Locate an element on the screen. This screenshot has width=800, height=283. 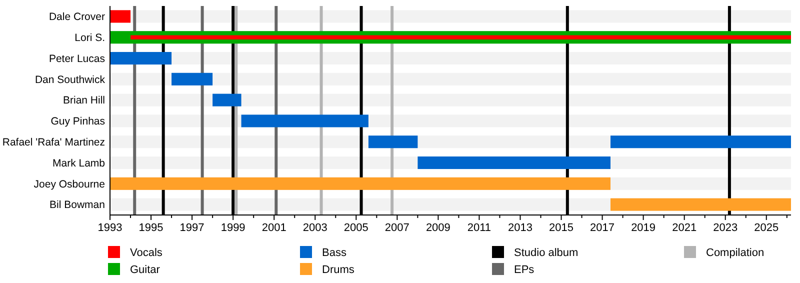
x-tick-label: 2019 is located at coordinates (643, 228).